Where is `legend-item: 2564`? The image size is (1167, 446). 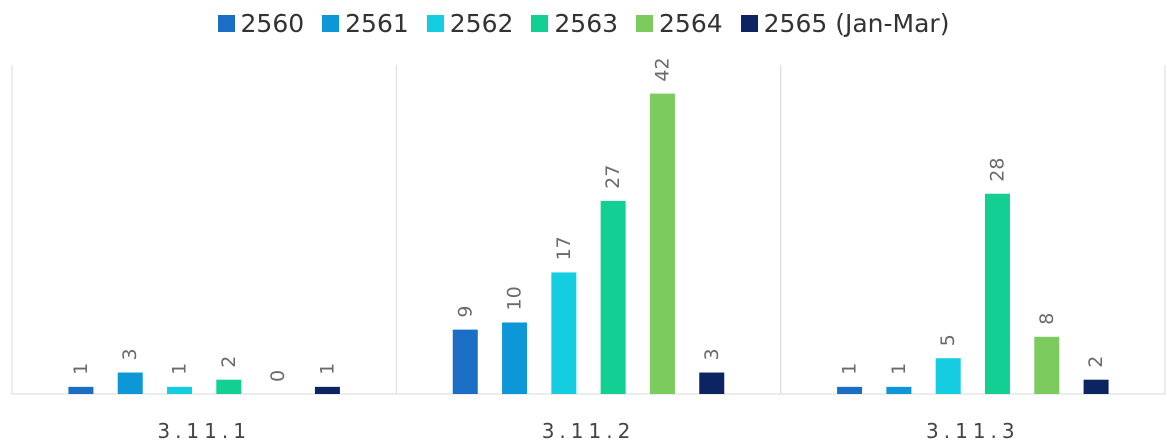
legend-item: 2564 is located at coordinates (679, 23).